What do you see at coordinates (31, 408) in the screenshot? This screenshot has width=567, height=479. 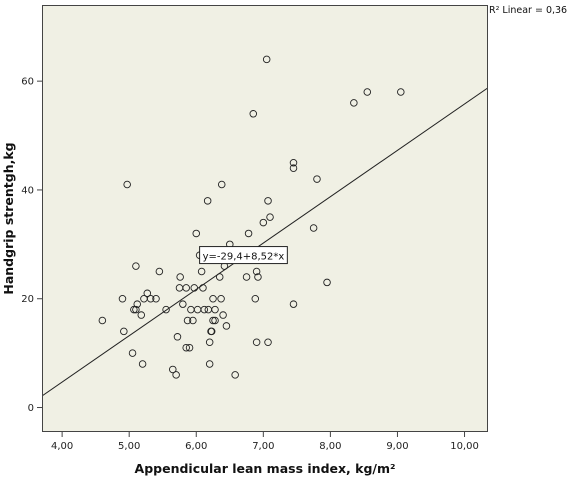 I see `y-tick-label: 0` at bounding box center [31, 408].